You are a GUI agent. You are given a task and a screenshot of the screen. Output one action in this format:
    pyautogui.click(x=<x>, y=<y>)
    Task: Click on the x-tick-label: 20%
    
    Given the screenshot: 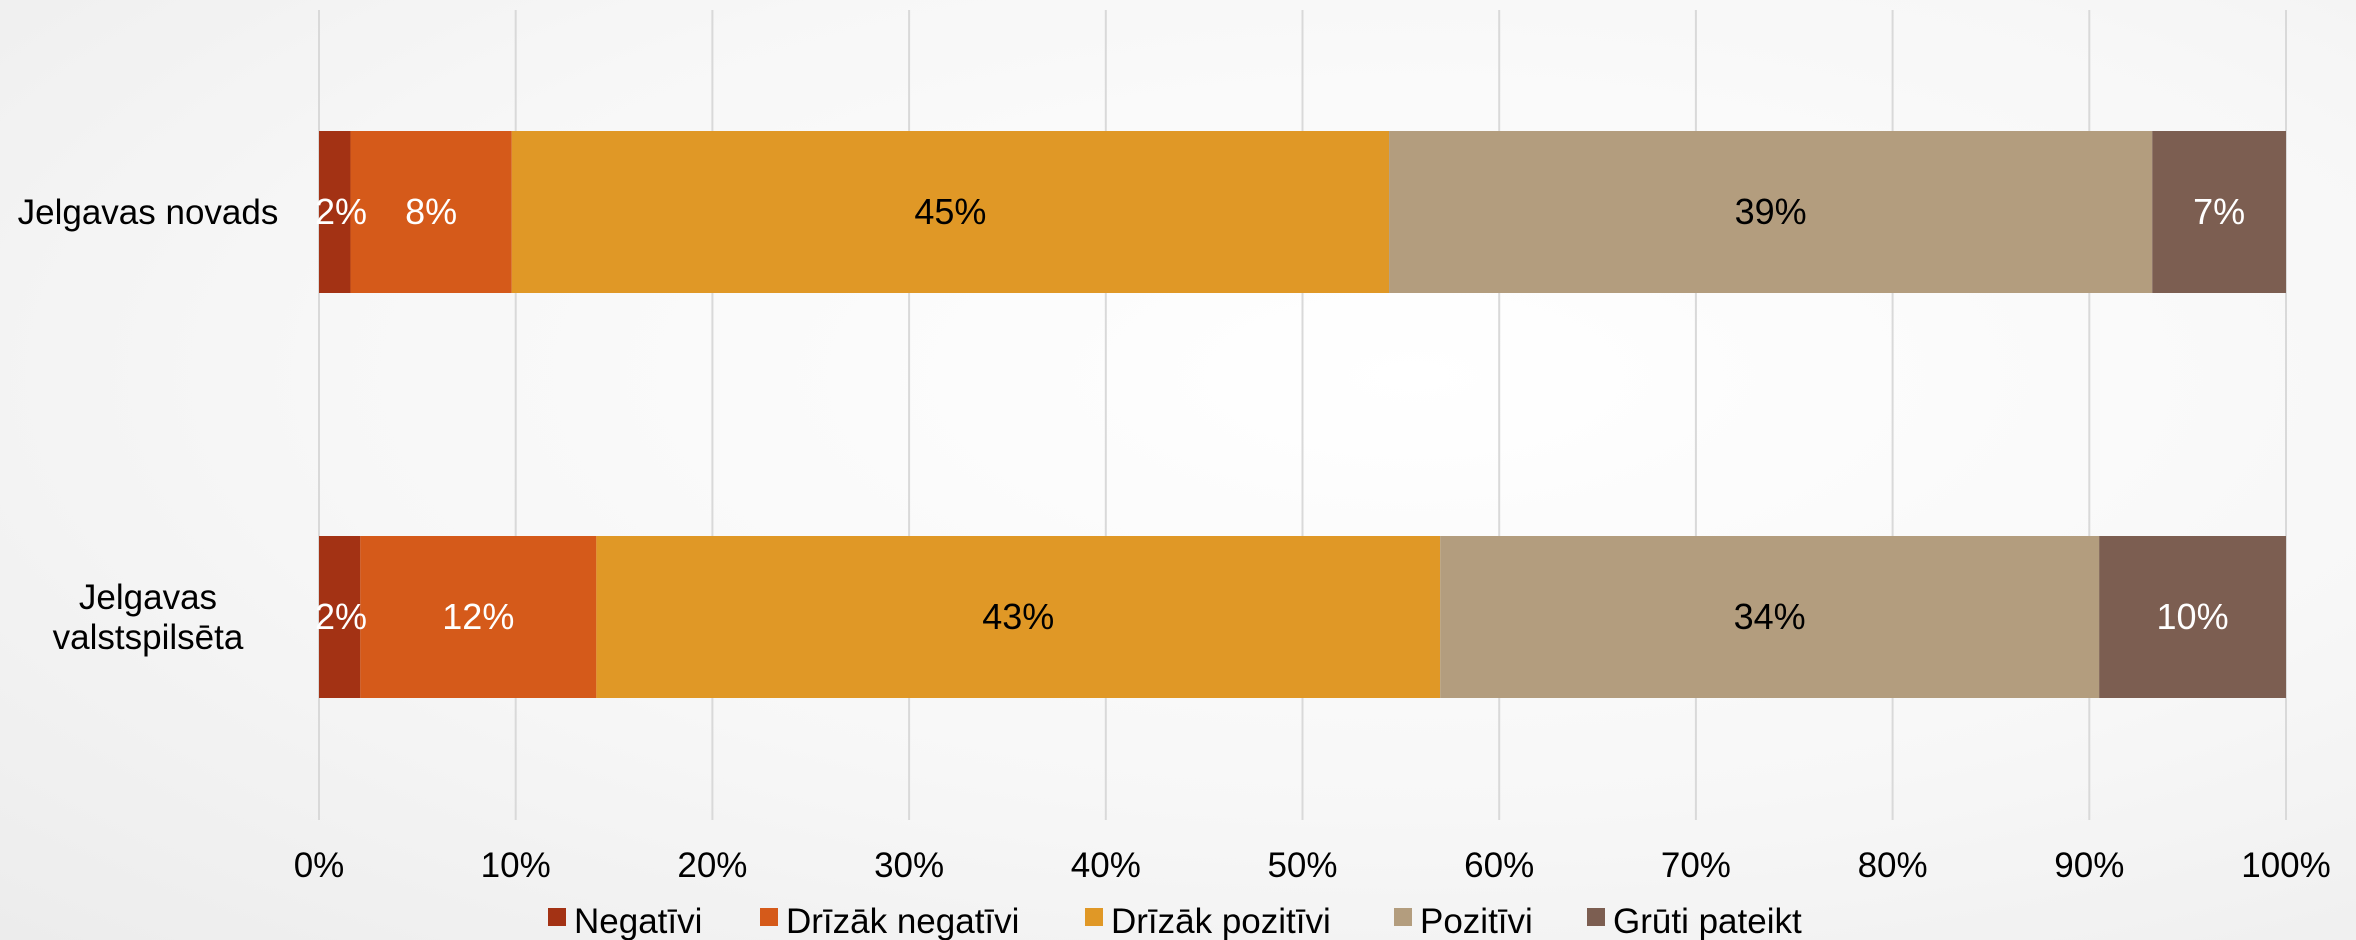 What is the action you would take?
    pyautogui.click(x=712, y=865)
    